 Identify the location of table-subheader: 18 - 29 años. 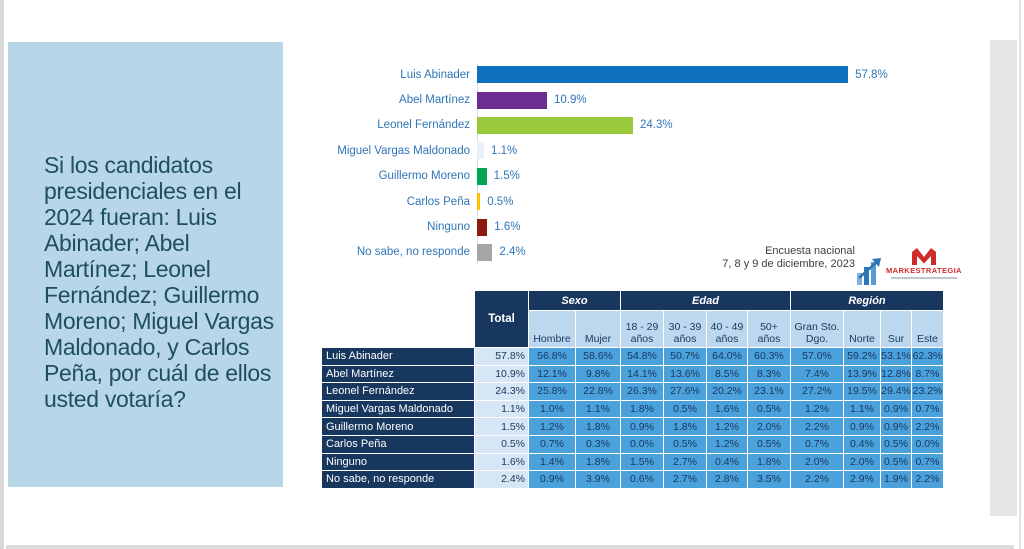
(642, 329).